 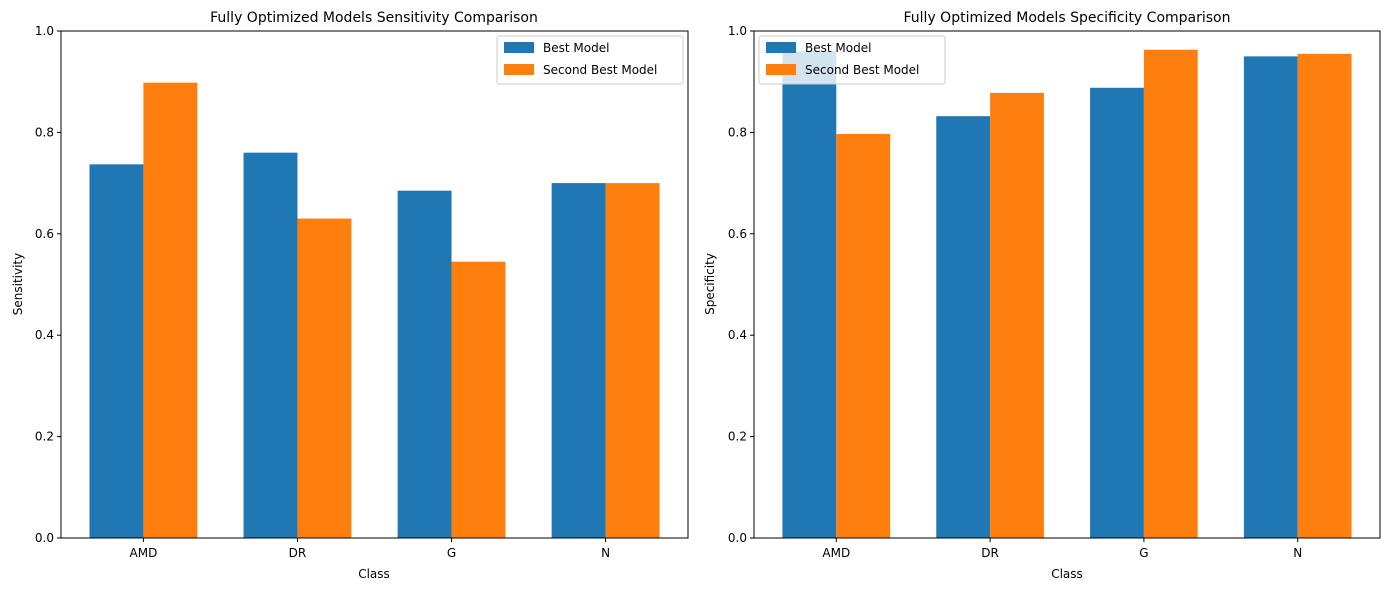 I want to click on y-axis-label: Sensitivity, so click(x=18, y=284).